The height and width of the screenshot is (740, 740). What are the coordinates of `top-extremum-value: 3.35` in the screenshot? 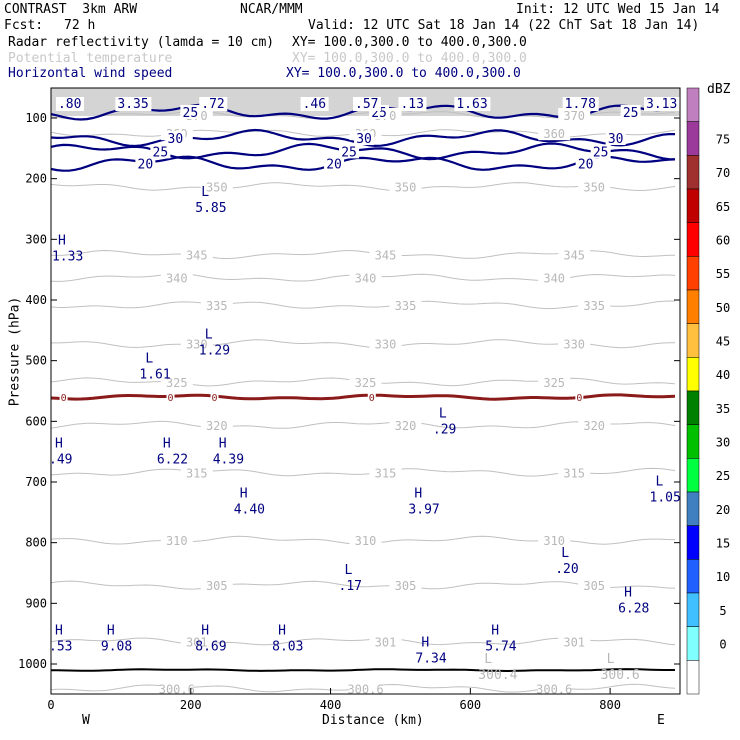 It's located at (132, 104).